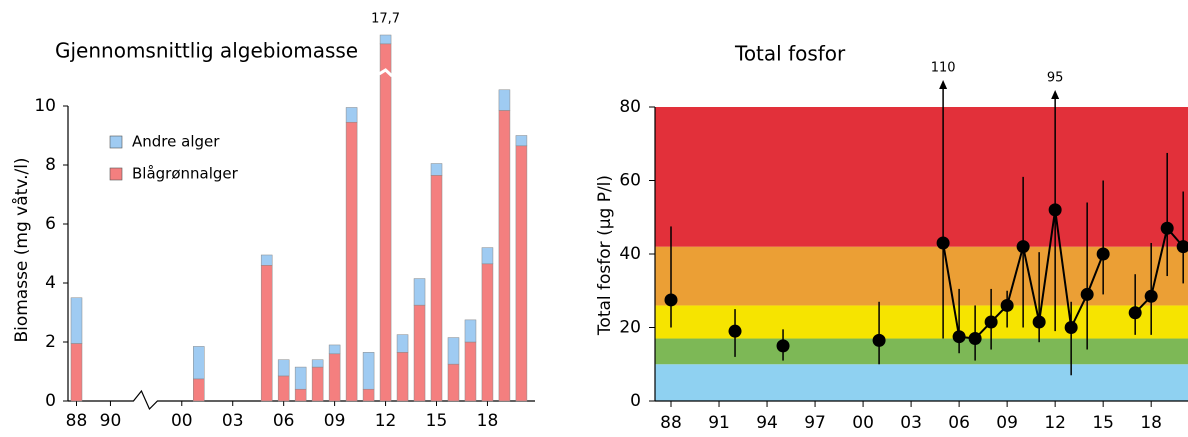 The width and height of the screenshot is (1188, 437). Describe the element at coordinates (630, 181) in the screenshot. I see `y-tick-label: 60` at that location.